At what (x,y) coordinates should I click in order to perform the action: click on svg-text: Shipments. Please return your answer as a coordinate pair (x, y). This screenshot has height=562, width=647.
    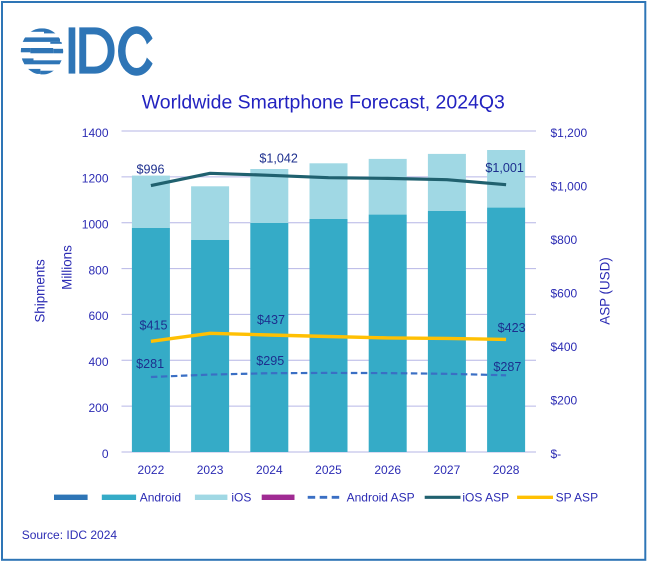
    Looking at the image, I should click on (40, 291).